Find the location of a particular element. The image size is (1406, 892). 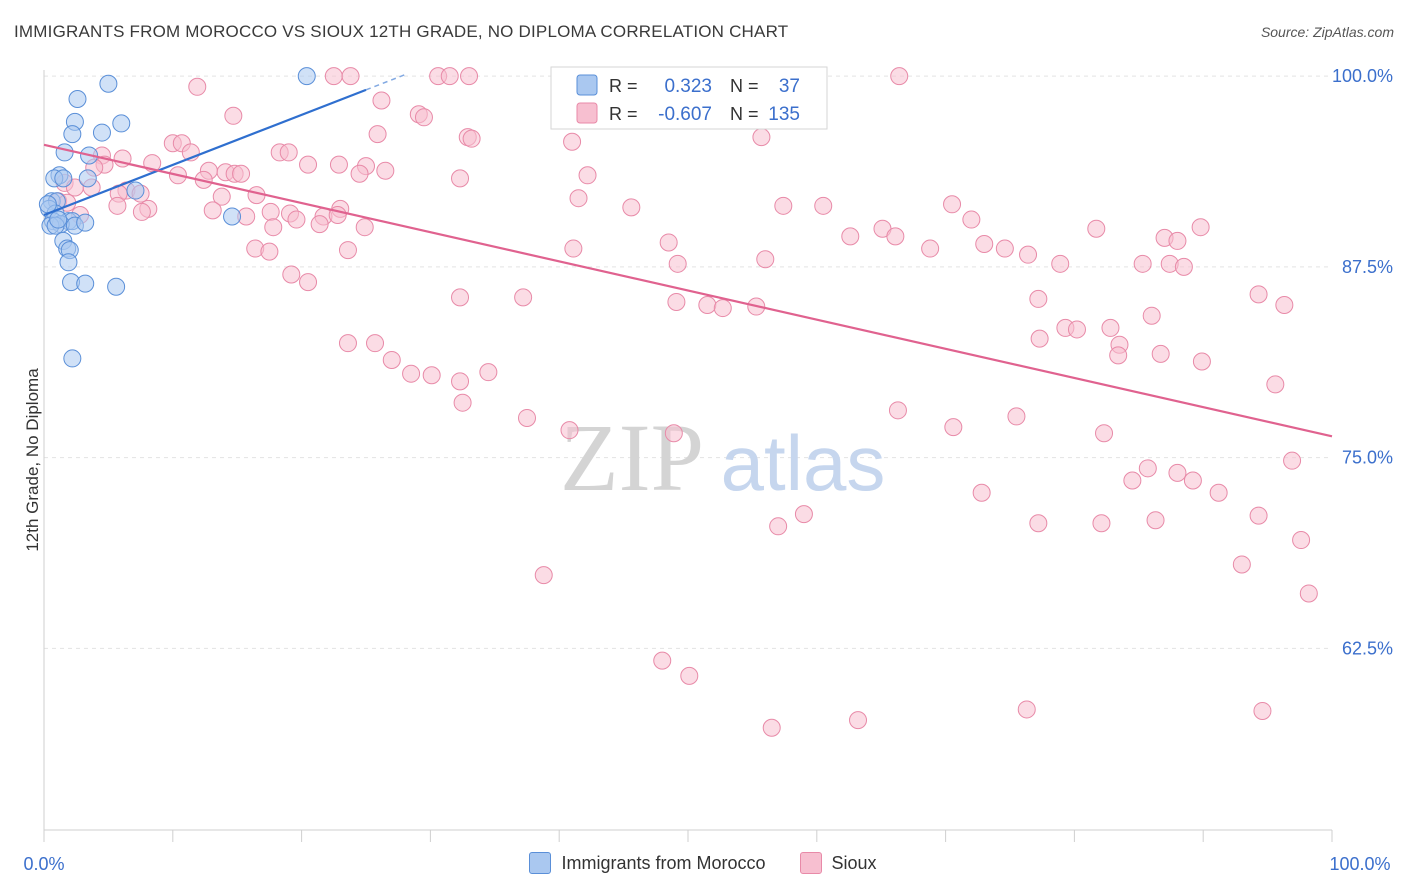

watermark-atlas: atlas is located at coordinates (803, 463).